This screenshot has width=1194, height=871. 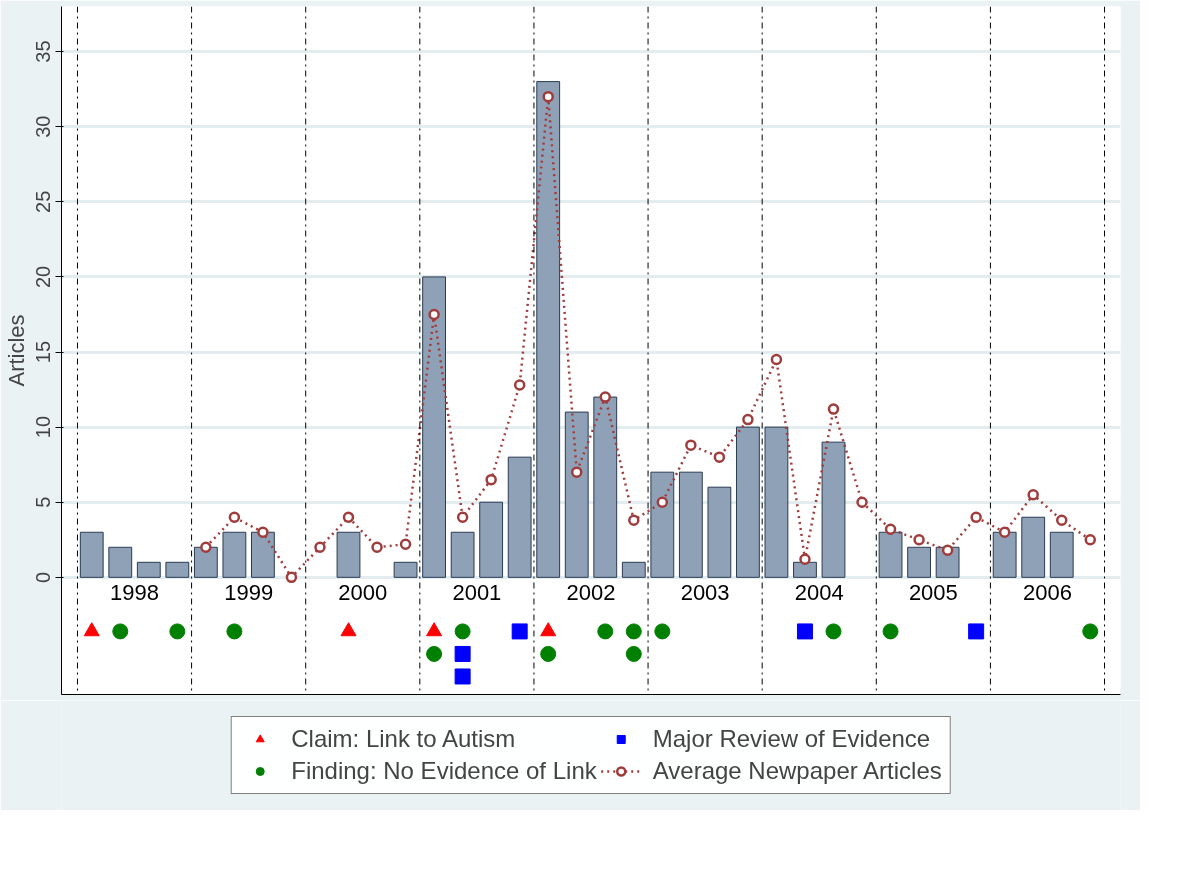 What do you see at coordinates (819, 593) in the screenshot?
I see `x-tick-label: 2004` at bounding box center [819, 593].